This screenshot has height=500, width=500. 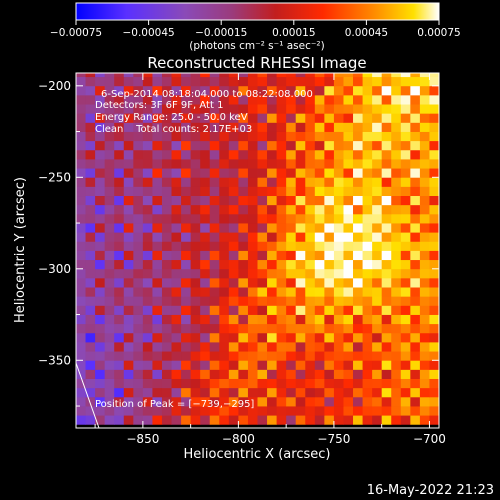 I want to click on x-tick-label: −750, so click(x=333, y=439).